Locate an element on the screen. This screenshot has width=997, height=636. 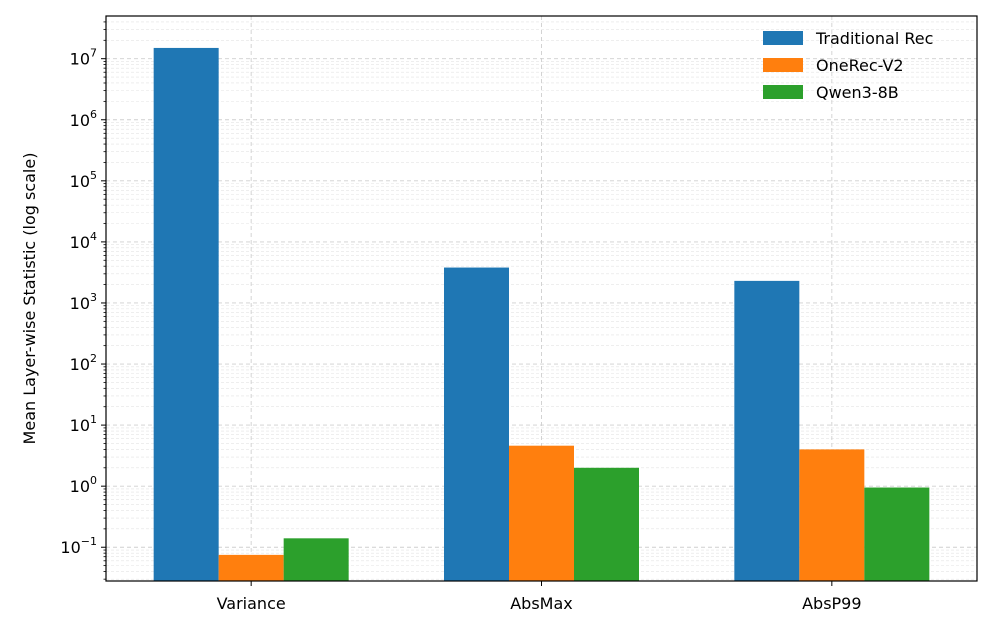
x-tick-label: AbsP99 is located at coordinates (831, 603).